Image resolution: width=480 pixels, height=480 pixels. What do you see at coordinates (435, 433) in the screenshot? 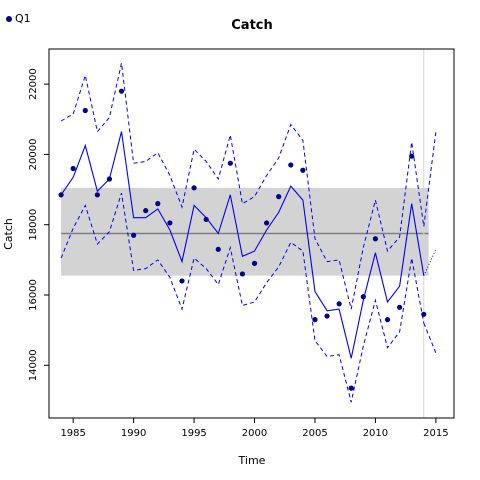
I see `x-tick-label: 2015` at bounding box center [435, 433].